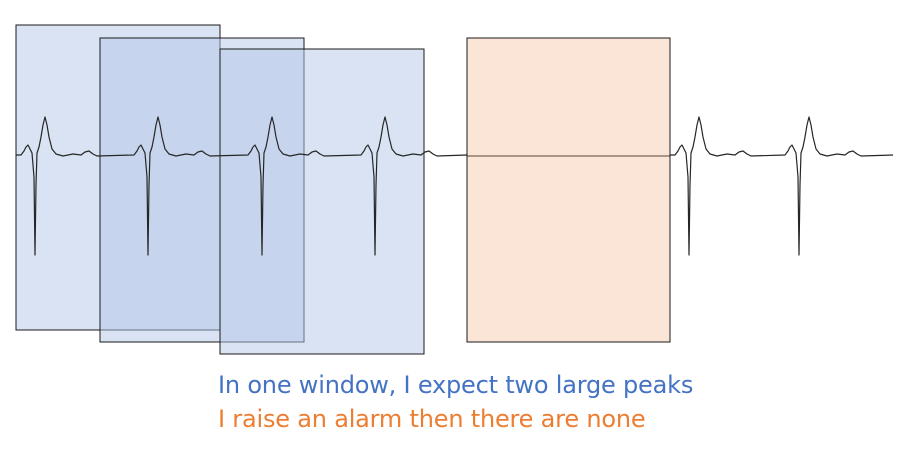 This screenshot has width=898, height=457. I want to click on caption-expectation: In one window, I expect two large peaks, so click(456, 385).